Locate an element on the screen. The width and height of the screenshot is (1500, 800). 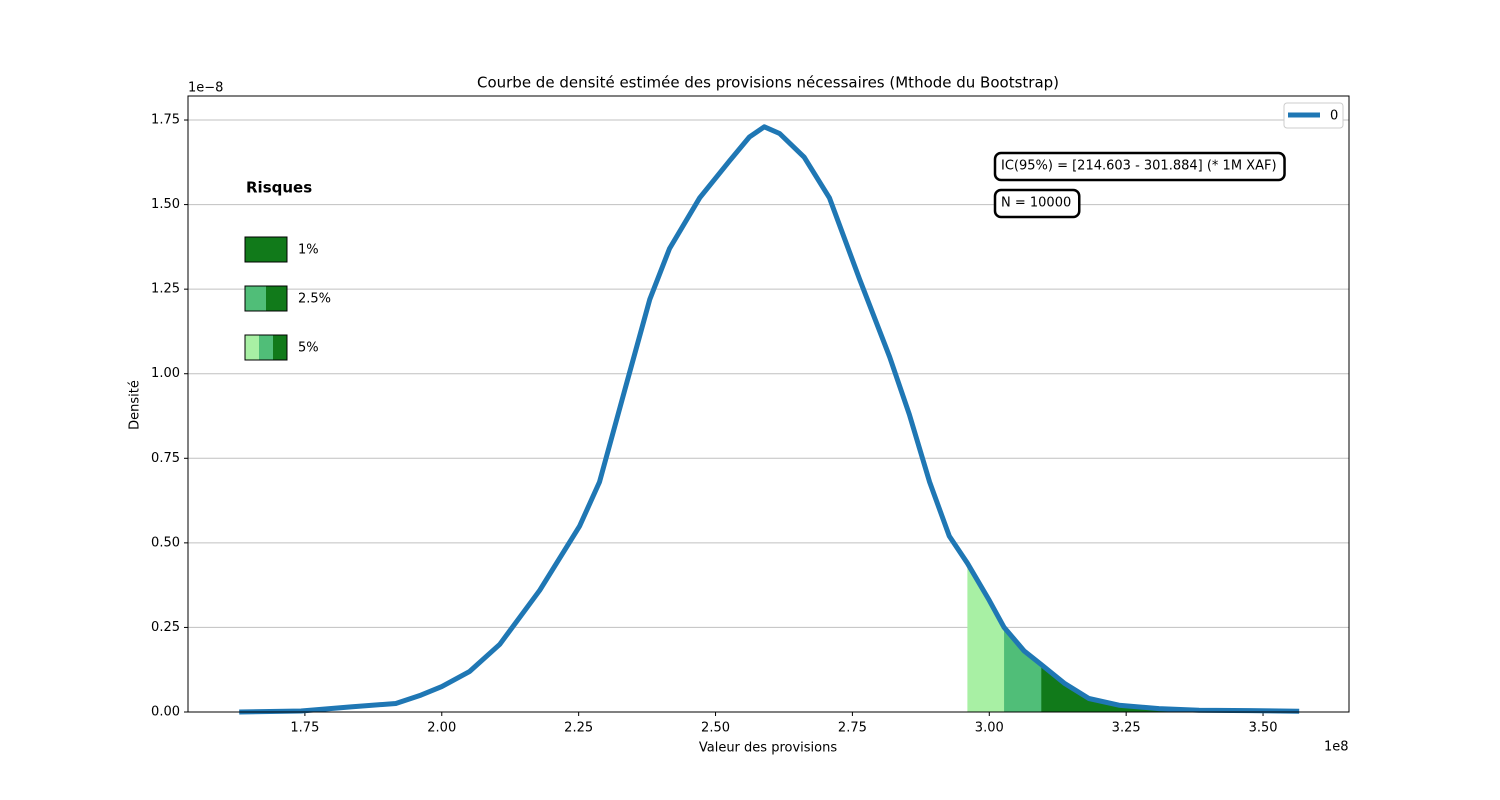
x-tick-label: 2.50 is located at coordinates (715, 728).